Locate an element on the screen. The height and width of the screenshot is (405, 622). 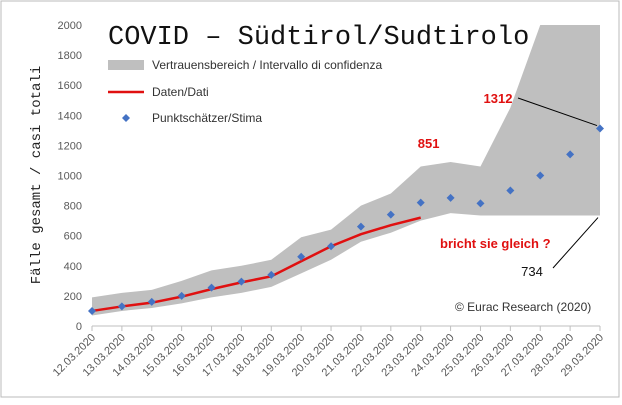
y-tick-label: 0 is located at coordinates (79, 327).